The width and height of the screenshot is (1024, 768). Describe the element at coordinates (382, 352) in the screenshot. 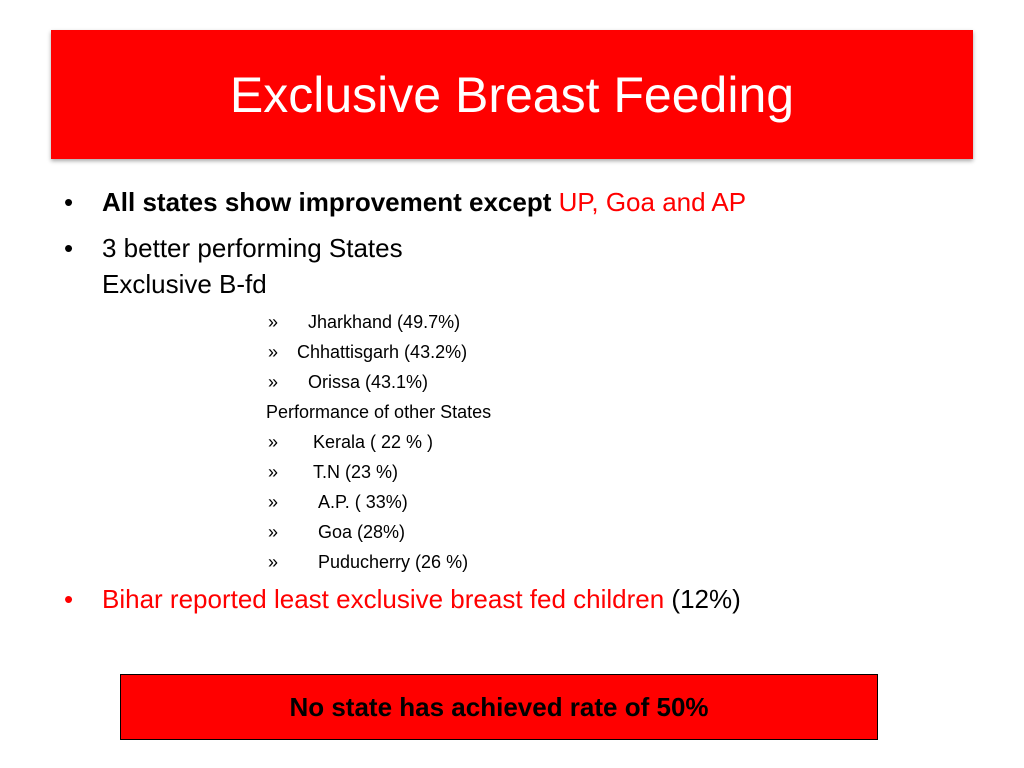

I see `state-label: Chhattisgarh (43.2%)` at that location.